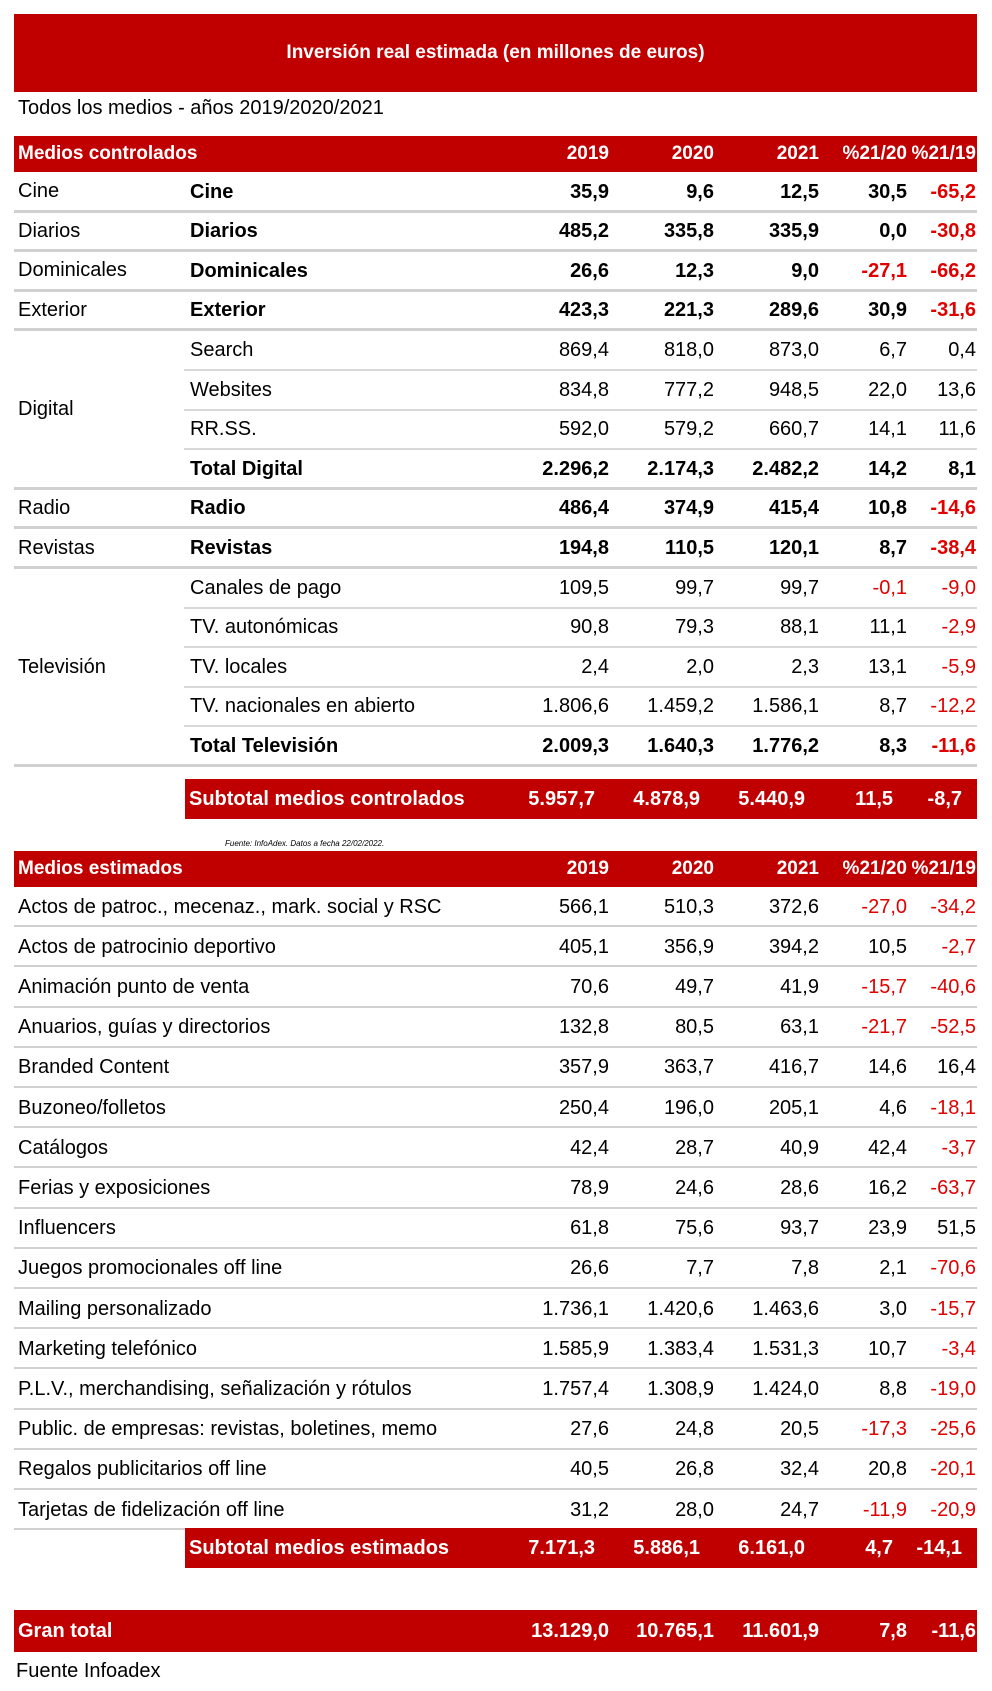 This screenshot has width=992, height=1691. I want to click on value-2021: 7,8, so click(805, 1268).